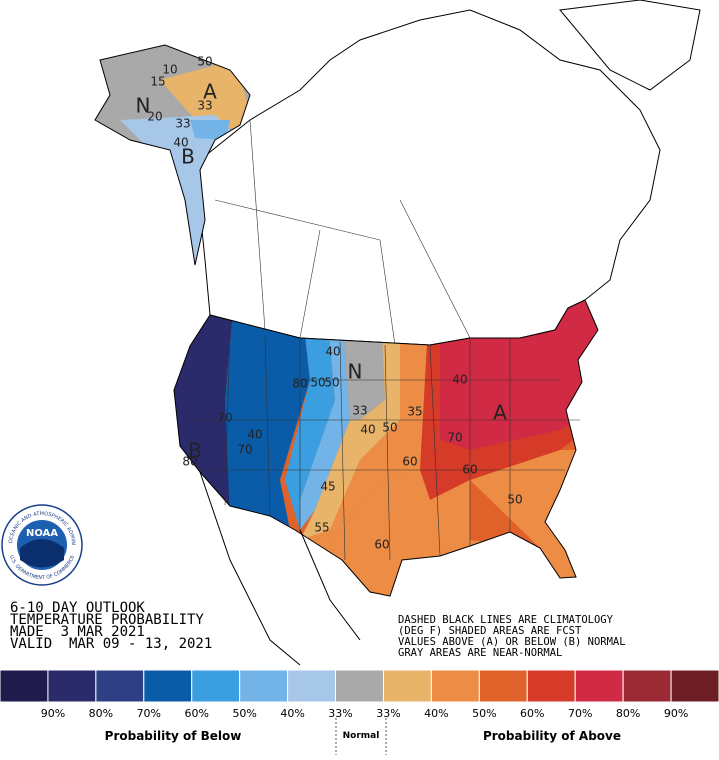 The height and width of the screenshot is (760, 719). I want to click on mexico-outline, so click(280, 568).